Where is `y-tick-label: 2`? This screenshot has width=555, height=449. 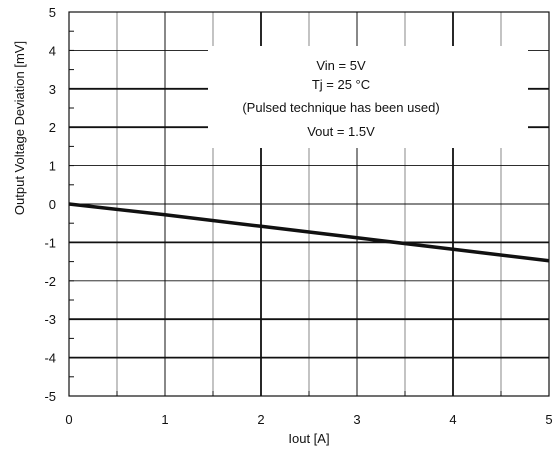
y-tick-label: 2 is located at coordinates (52, 127).